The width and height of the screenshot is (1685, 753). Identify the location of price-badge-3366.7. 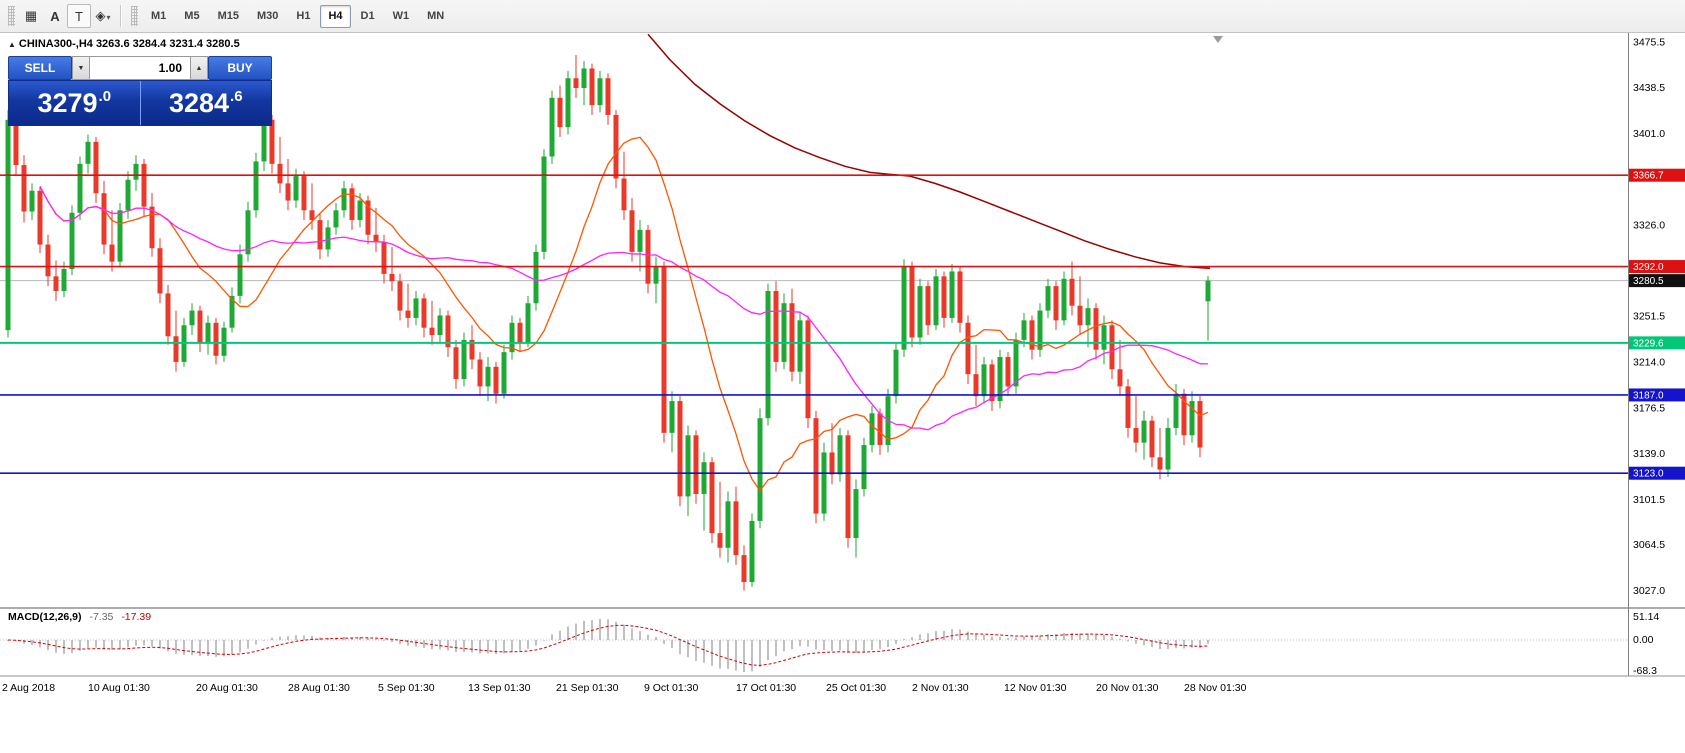
(1657, 175).